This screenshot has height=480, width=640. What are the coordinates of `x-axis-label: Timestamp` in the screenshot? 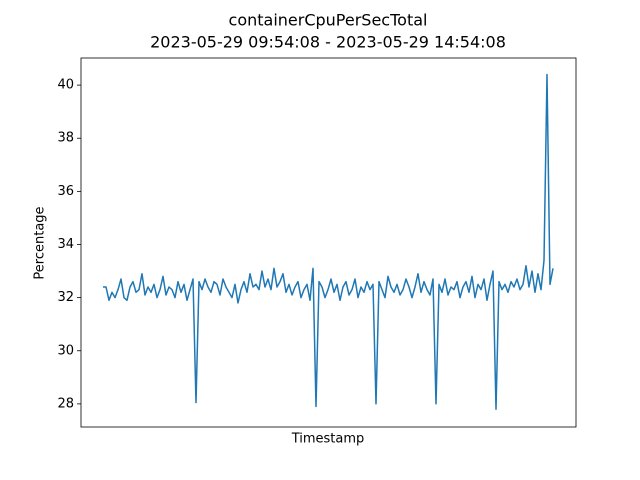 It's located at (328, 439).